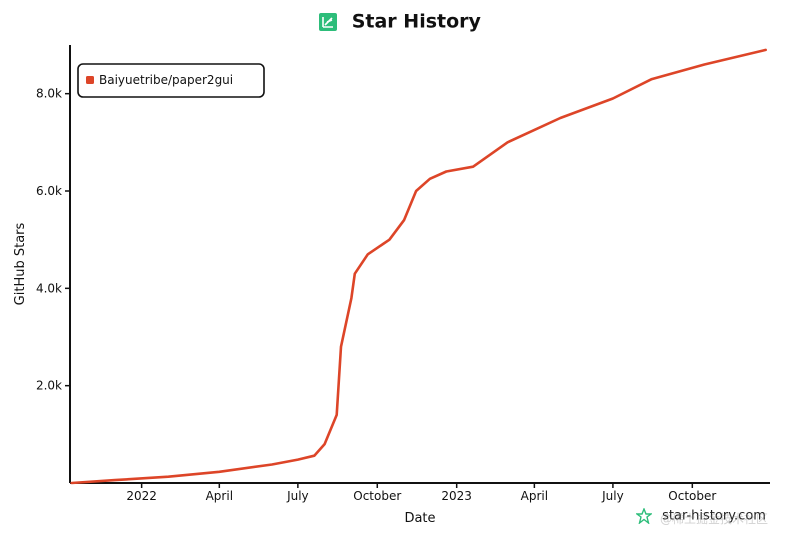  I want to click on y-tick-label: 8.0k, so click(49, 94).